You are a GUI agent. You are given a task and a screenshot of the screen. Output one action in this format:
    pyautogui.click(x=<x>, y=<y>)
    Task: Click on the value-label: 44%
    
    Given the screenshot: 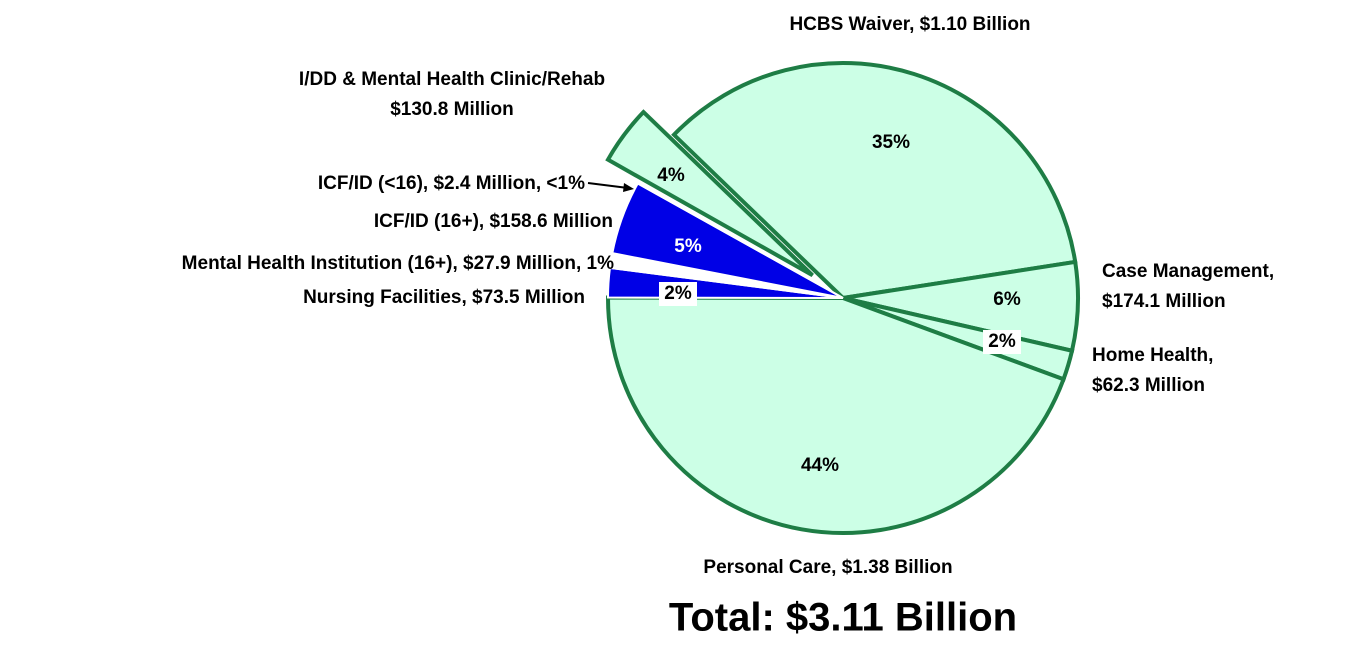 What is the action you would take?
    pyautogui.click(x=820, y=465)
    